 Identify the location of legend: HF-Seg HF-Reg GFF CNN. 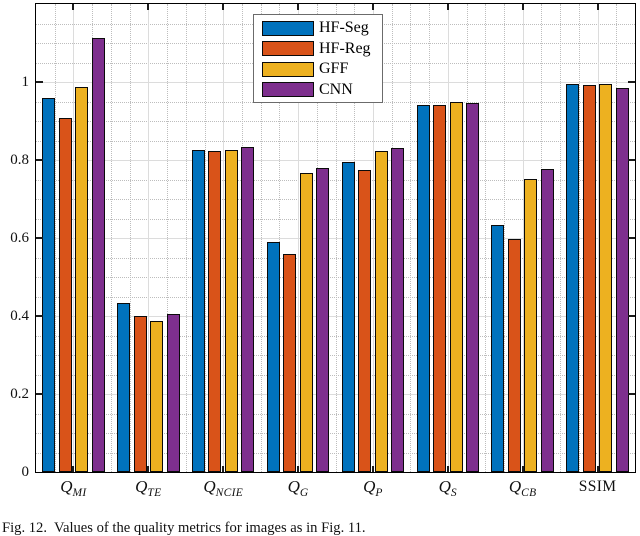
(318, 58).